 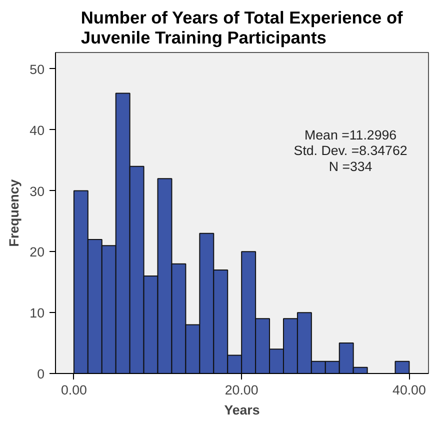 I want to click on annotation: Mean =11.2996 Std. Dev. =8.34762 N =334, so click(x=351, y=150).